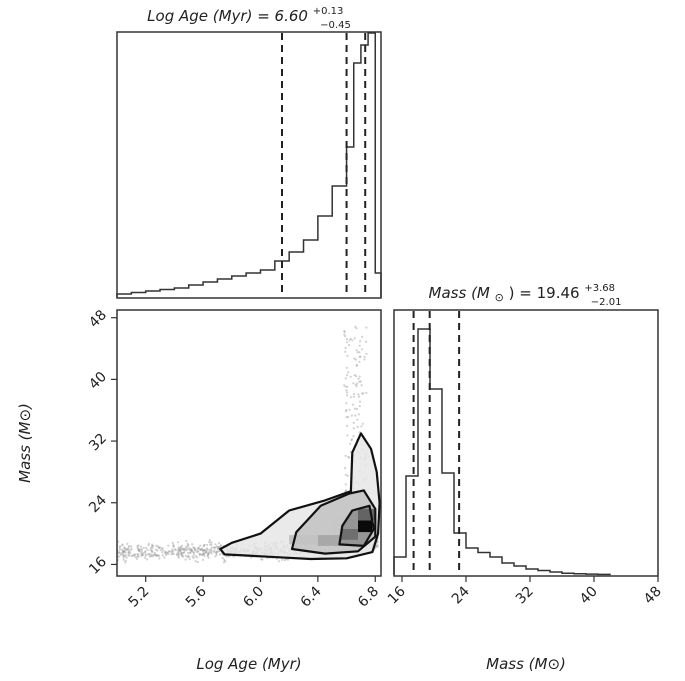 This screenshot has width=685, height=681. I want to click on mass-title-sub: −2.01, so click(606, 302).